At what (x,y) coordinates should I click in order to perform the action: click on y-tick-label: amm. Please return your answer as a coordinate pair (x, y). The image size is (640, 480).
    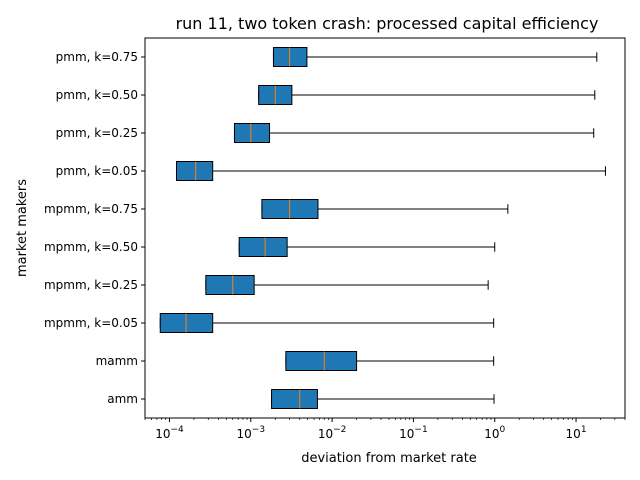
    Looking at the image, I should click on (122, 399).